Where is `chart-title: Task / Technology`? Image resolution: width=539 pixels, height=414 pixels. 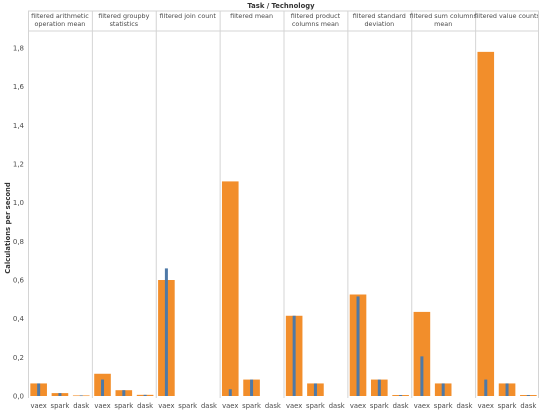 chart-title: Task / Technology is located at coordinates (281, 6).